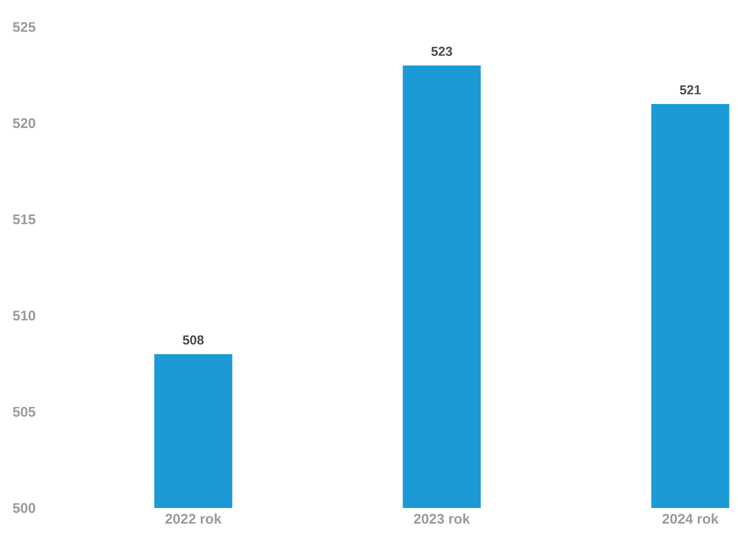  I want to click on y-tick-label: 510, so click(24, 315).